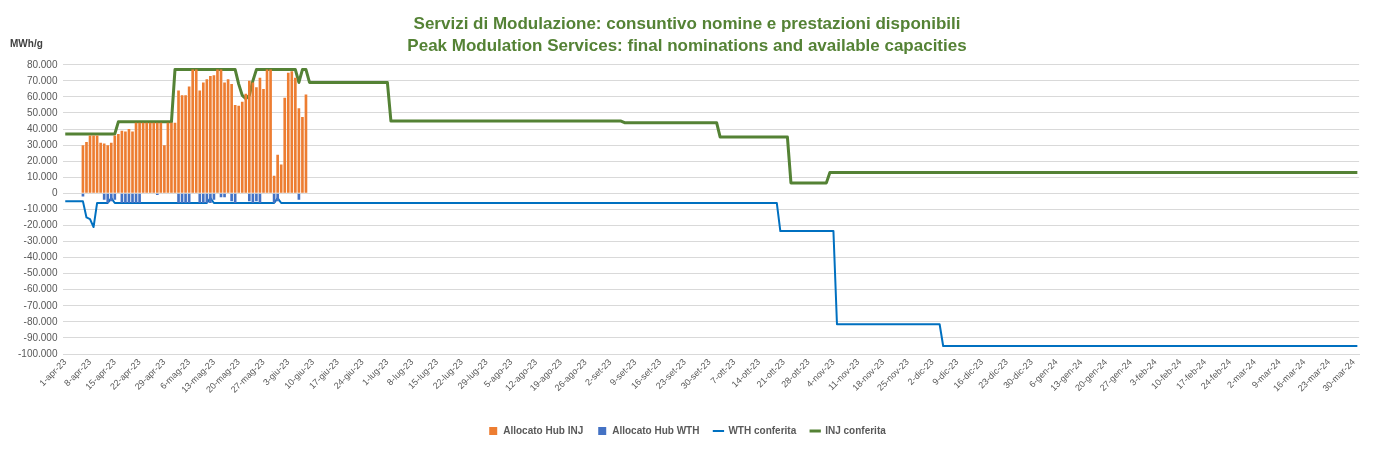  Describe the element at coordinates (656, 430) in the screenshot. I see `legend-label: Allocato Hub WTH` at that location.